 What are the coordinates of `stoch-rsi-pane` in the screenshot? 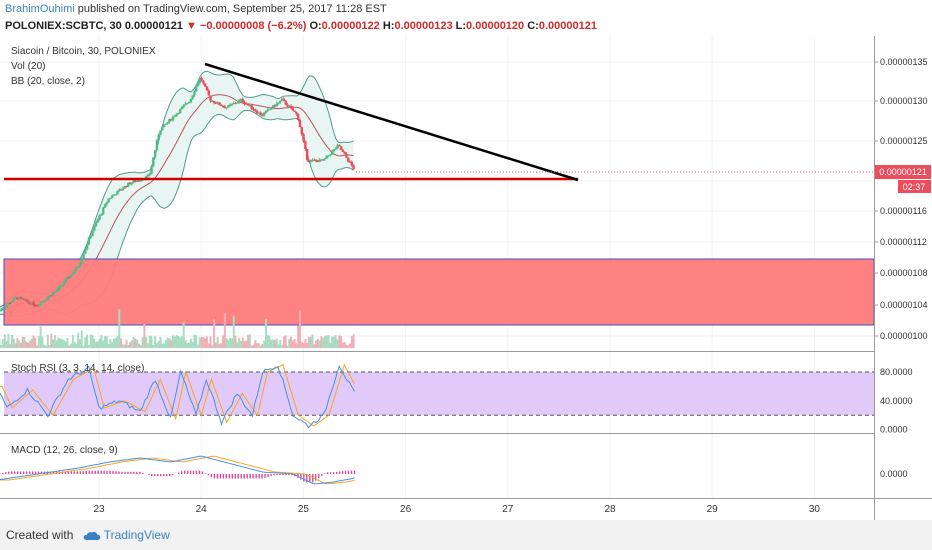 It's located at (437, 396).